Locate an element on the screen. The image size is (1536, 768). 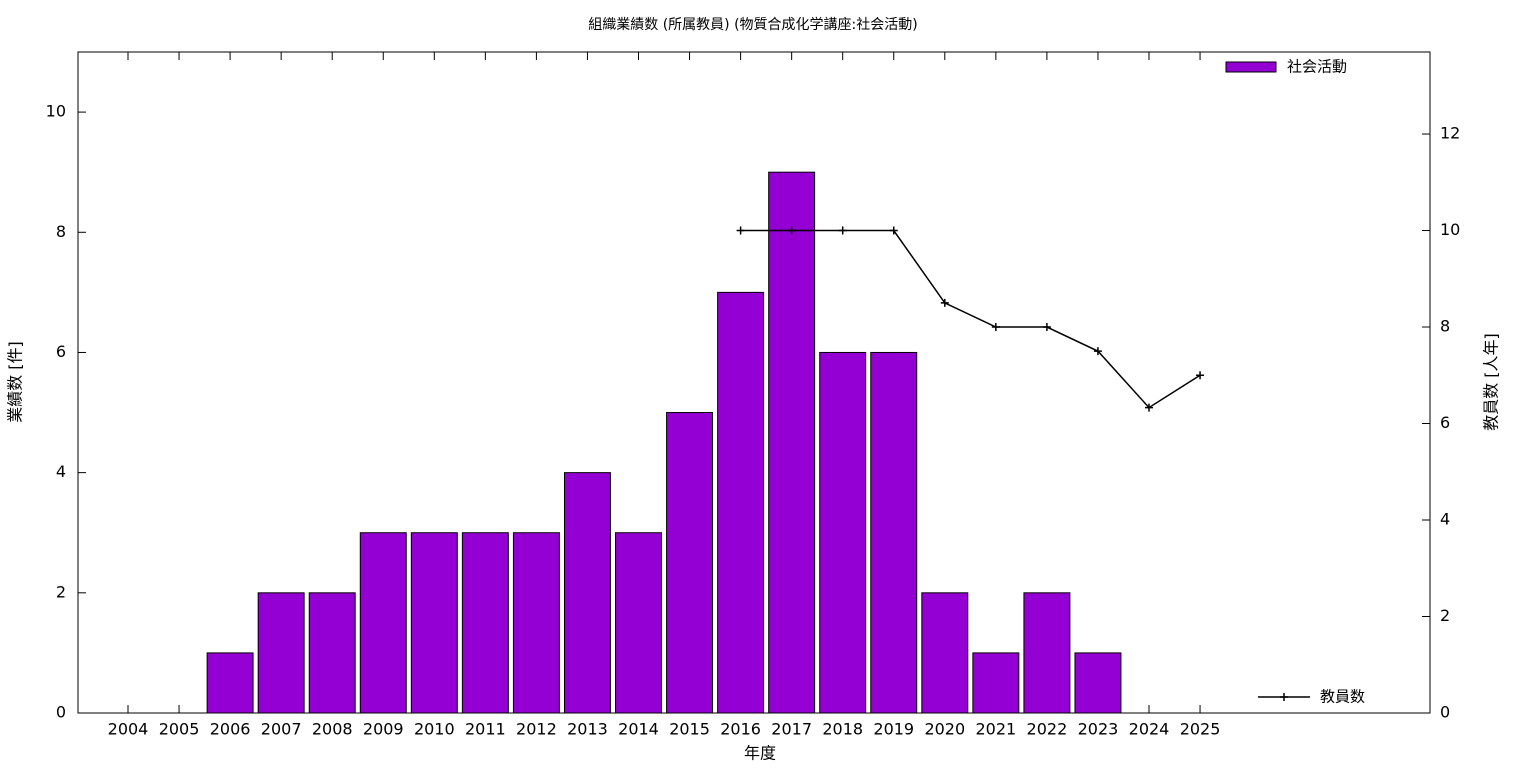
x-tick-label: 2018 is located at coordinates (842, 729).